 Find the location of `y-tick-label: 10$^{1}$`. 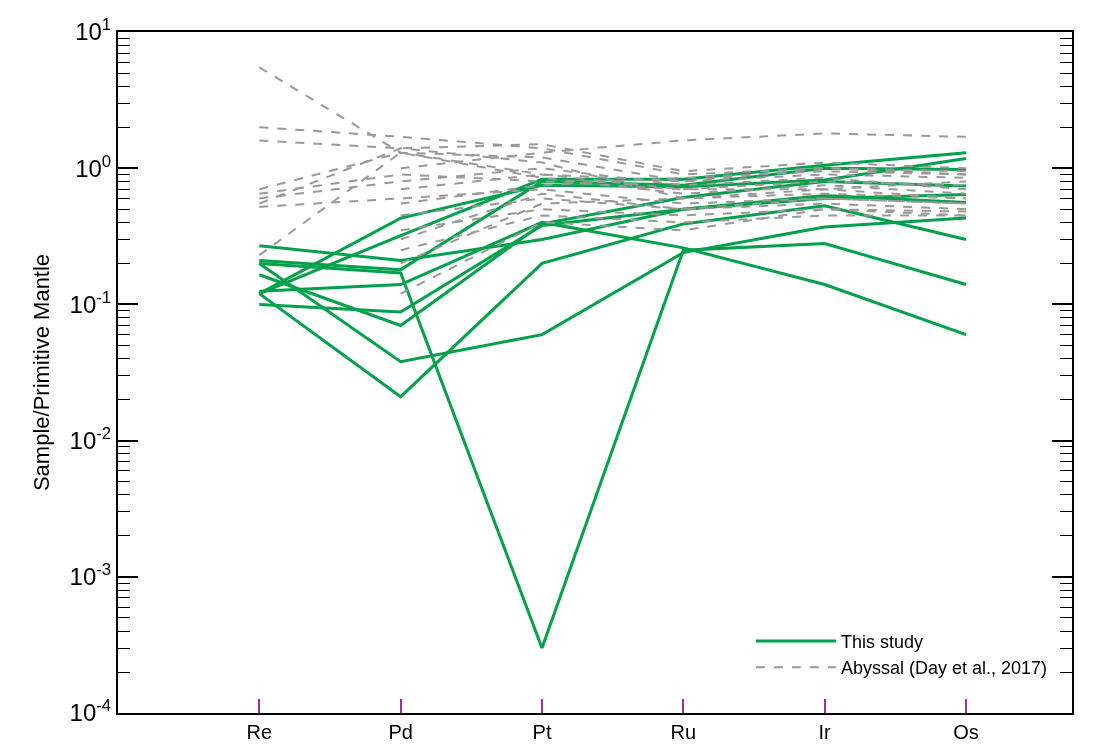

y-tick-label: 10$^{1}$ is located at coordinates (93, 30).